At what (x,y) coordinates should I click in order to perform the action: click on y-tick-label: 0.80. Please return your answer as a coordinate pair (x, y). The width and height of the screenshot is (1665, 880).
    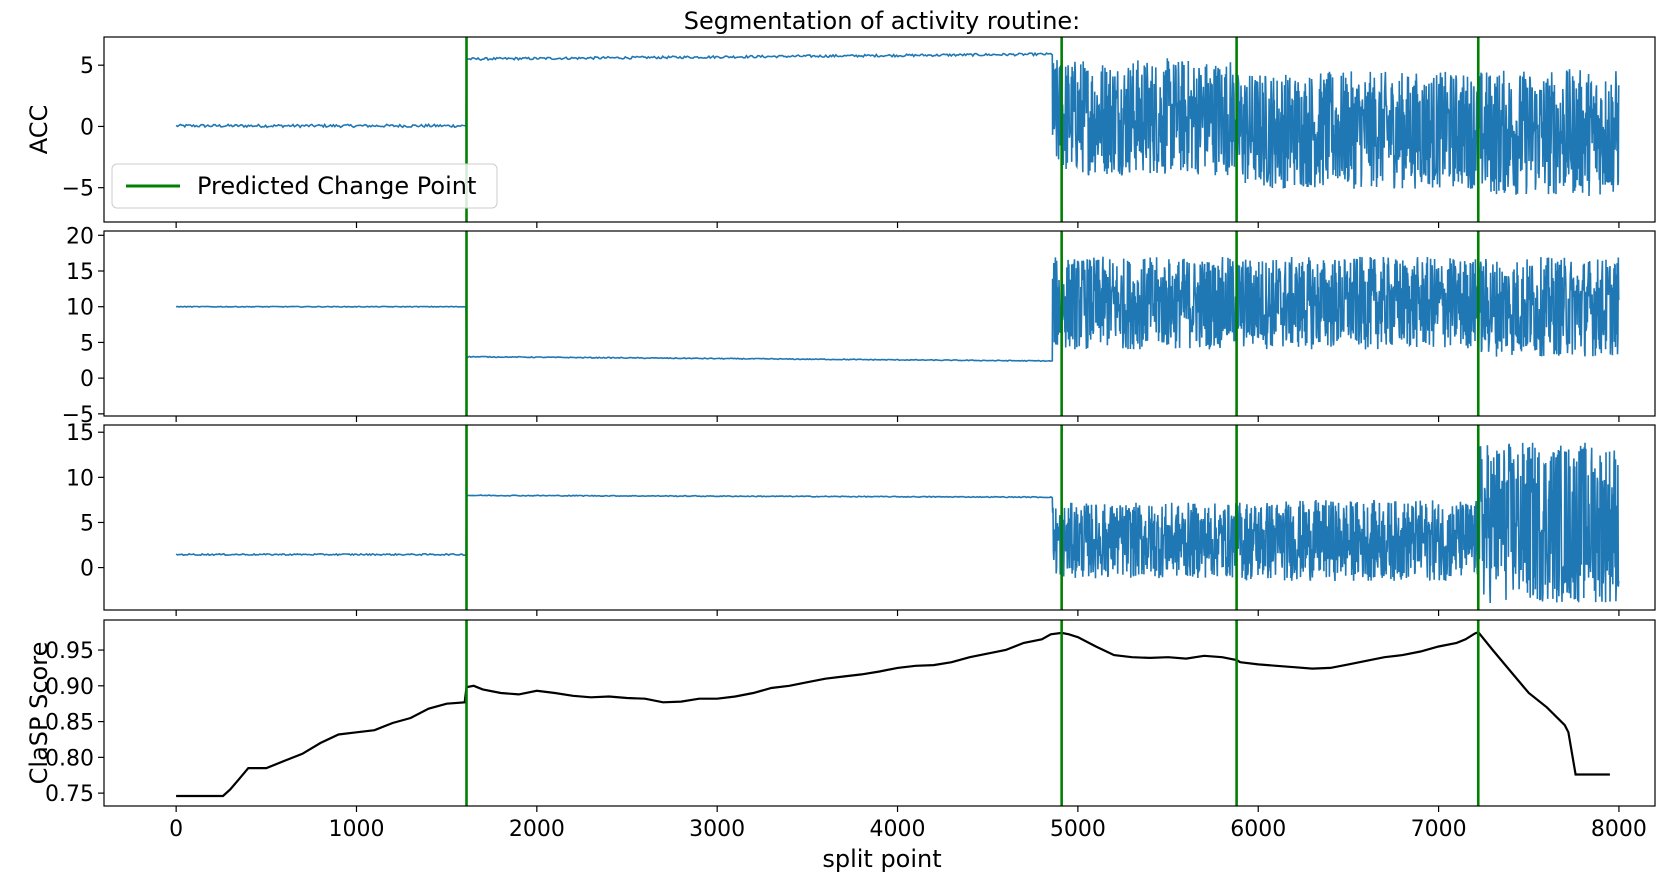
    Looking at the image, I should click on (69, 758).